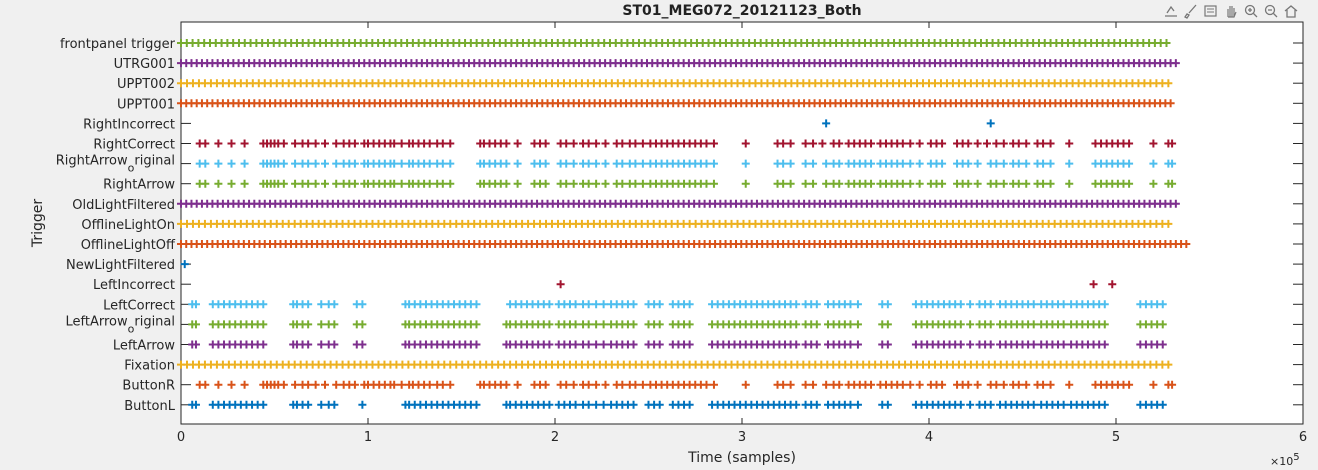 The height and width of the screenshot is (470, 1318). Describe the element at coordinates (678, 203) in the screenshot. I see `series-oldlightfiltered` at that location.